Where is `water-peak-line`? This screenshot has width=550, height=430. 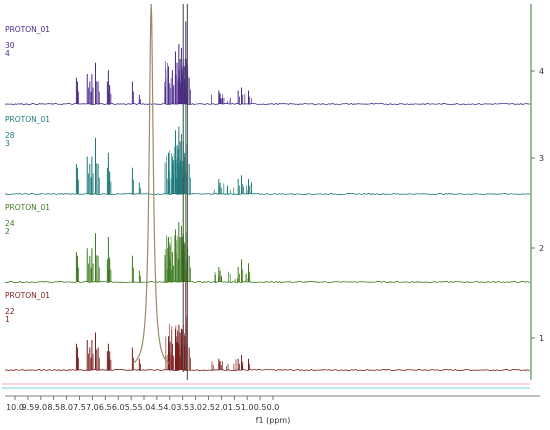
water-peak-line is located at coordinates (151, 183).